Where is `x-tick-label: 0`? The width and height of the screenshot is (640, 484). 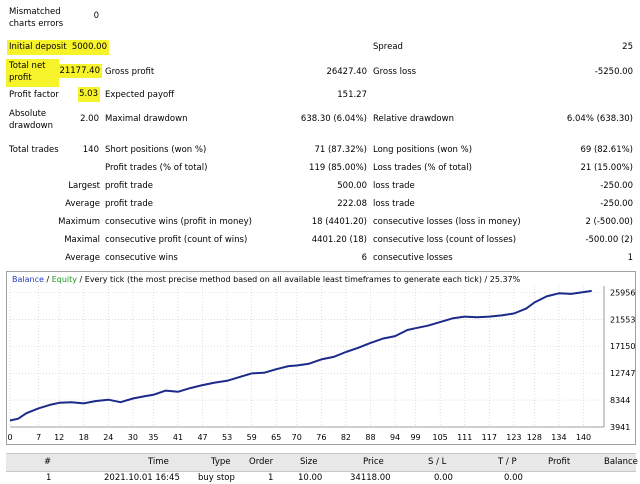 x-tick-label: 0 is located at coordinates (9, 437).